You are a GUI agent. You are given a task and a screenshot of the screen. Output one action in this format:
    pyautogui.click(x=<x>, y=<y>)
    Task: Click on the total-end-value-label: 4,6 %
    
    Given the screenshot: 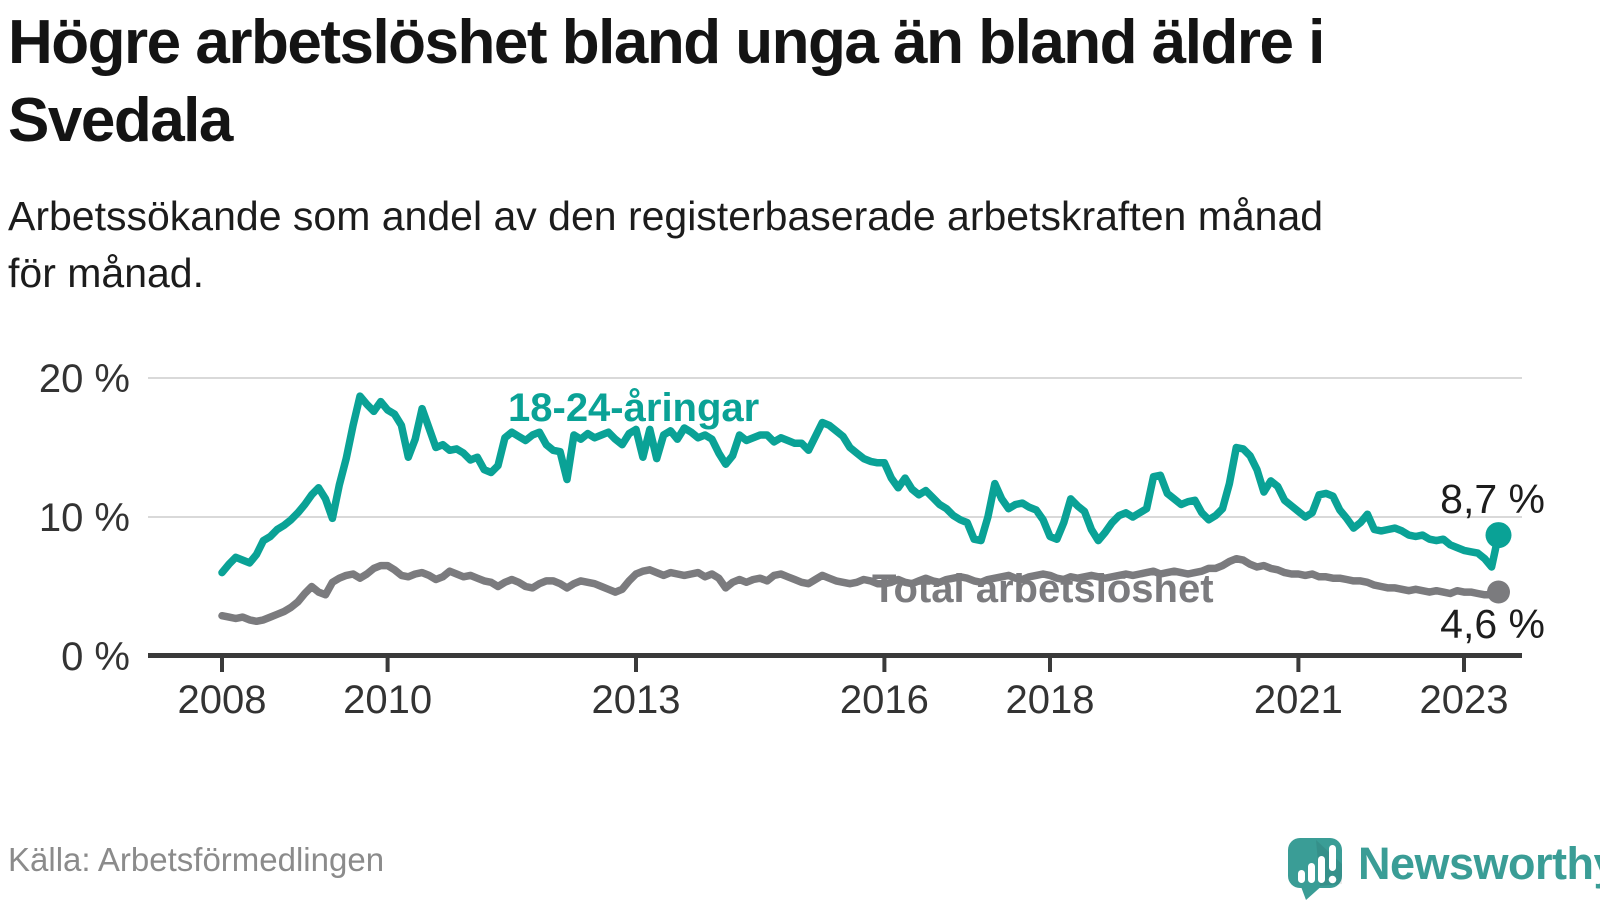 What is the action you would take?
    pyautogui.click(x=1492, y=624)
    